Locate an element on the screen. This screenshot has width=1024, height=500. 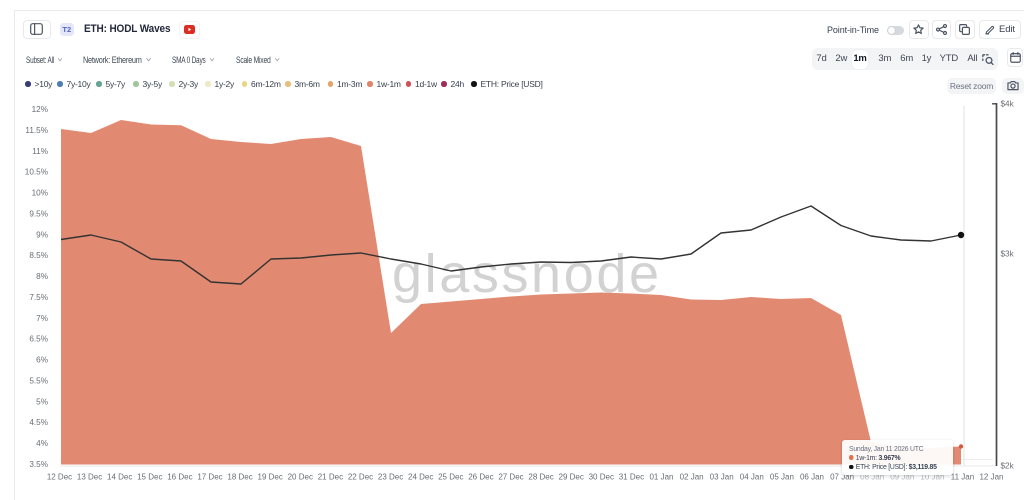
svg-text: 04 Jan is located at coordinates (752, 477).